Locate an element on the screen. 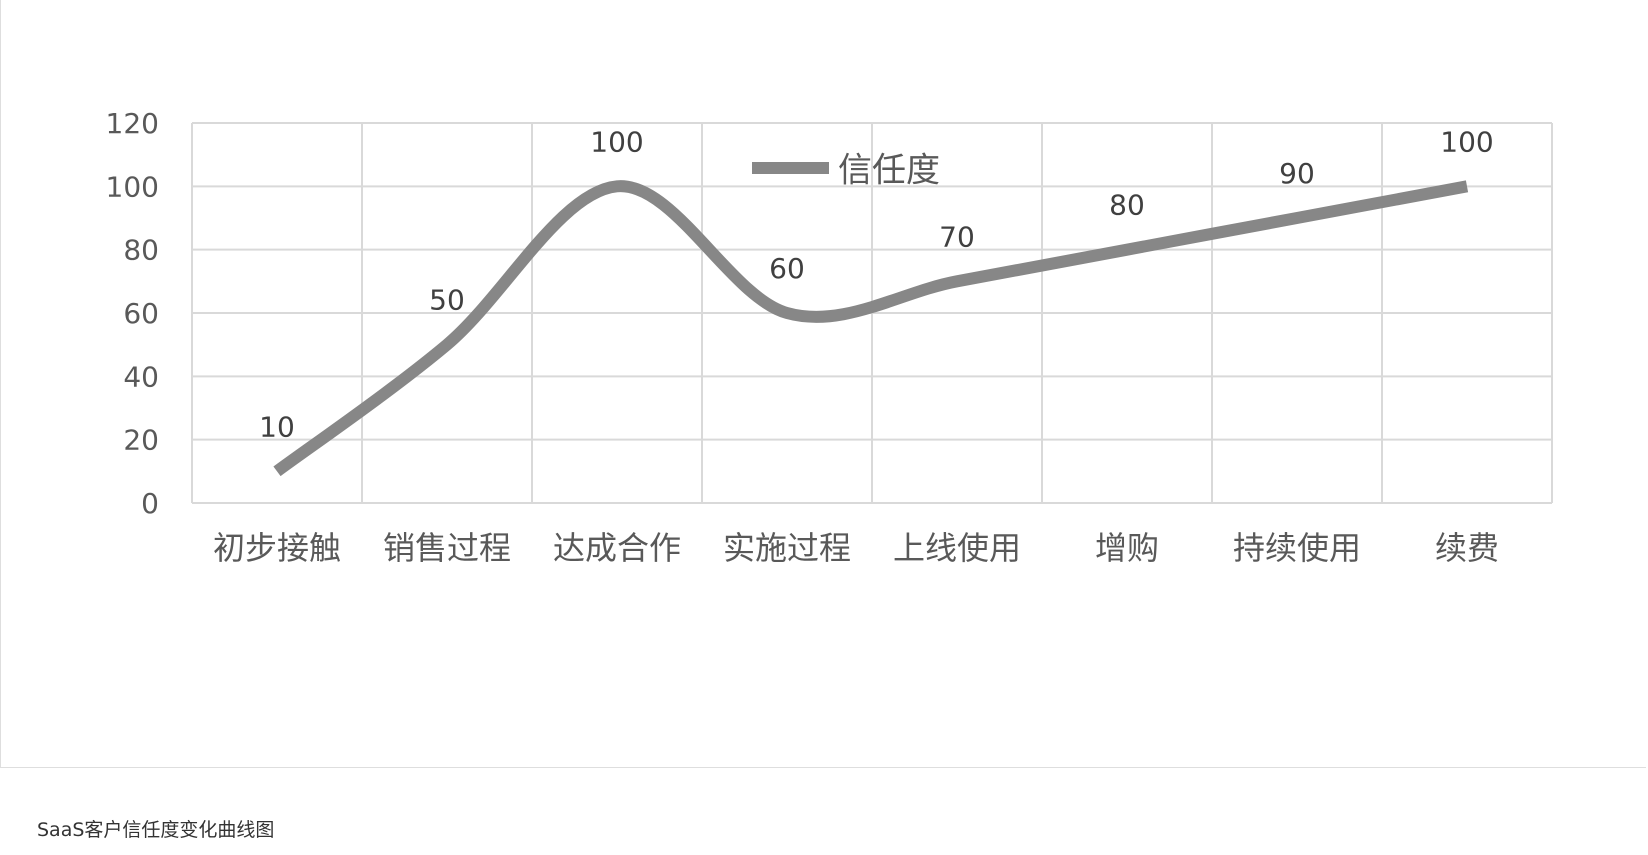 The height and width of the screenshot is (855, 1648). y-tick-label: 120 is located at coordinates (132, 123).